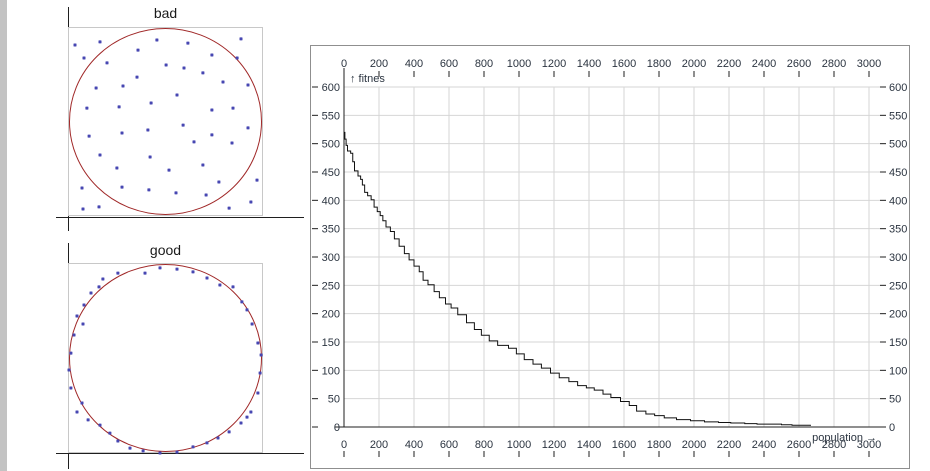  Describe the element at coordinates (799, 445) in the screenshot. I see `x-tick-label: 2600` at that location.